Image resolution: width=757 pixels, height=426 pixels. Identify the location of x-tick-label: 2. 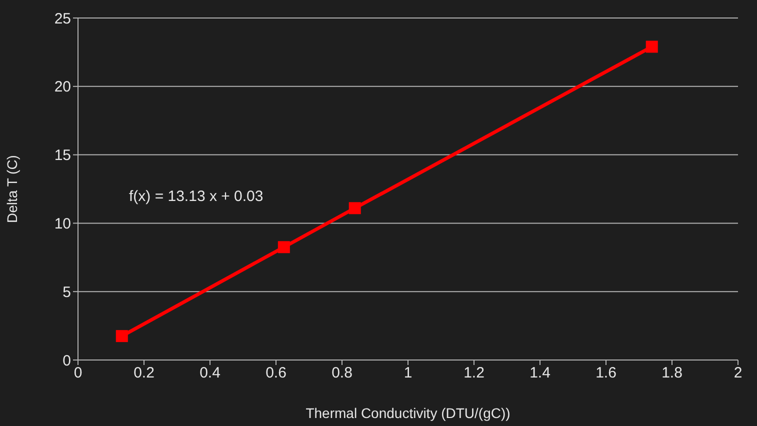
(738, 373).